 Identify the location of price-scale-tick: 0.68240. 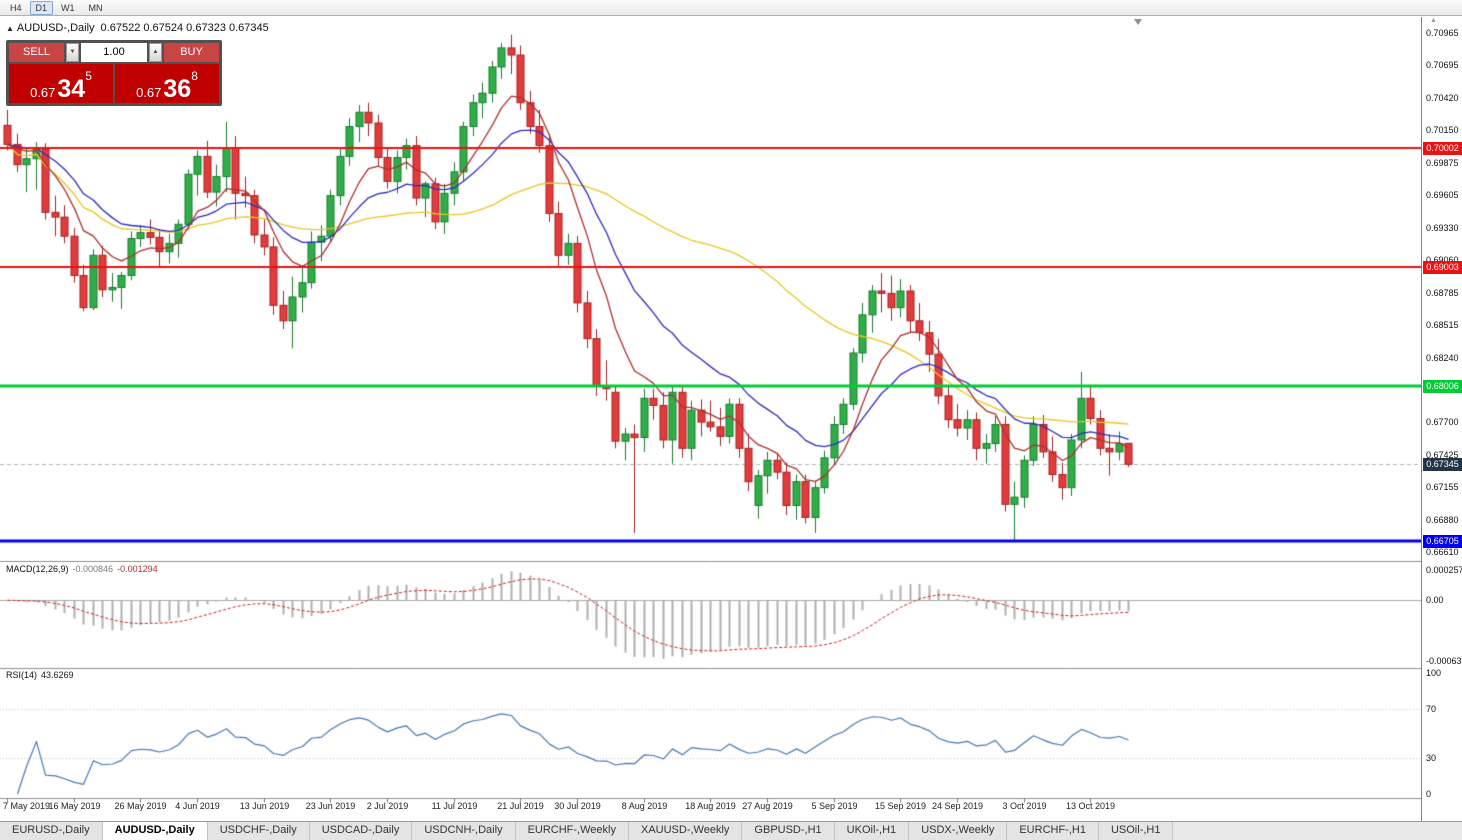
(1442, 357).